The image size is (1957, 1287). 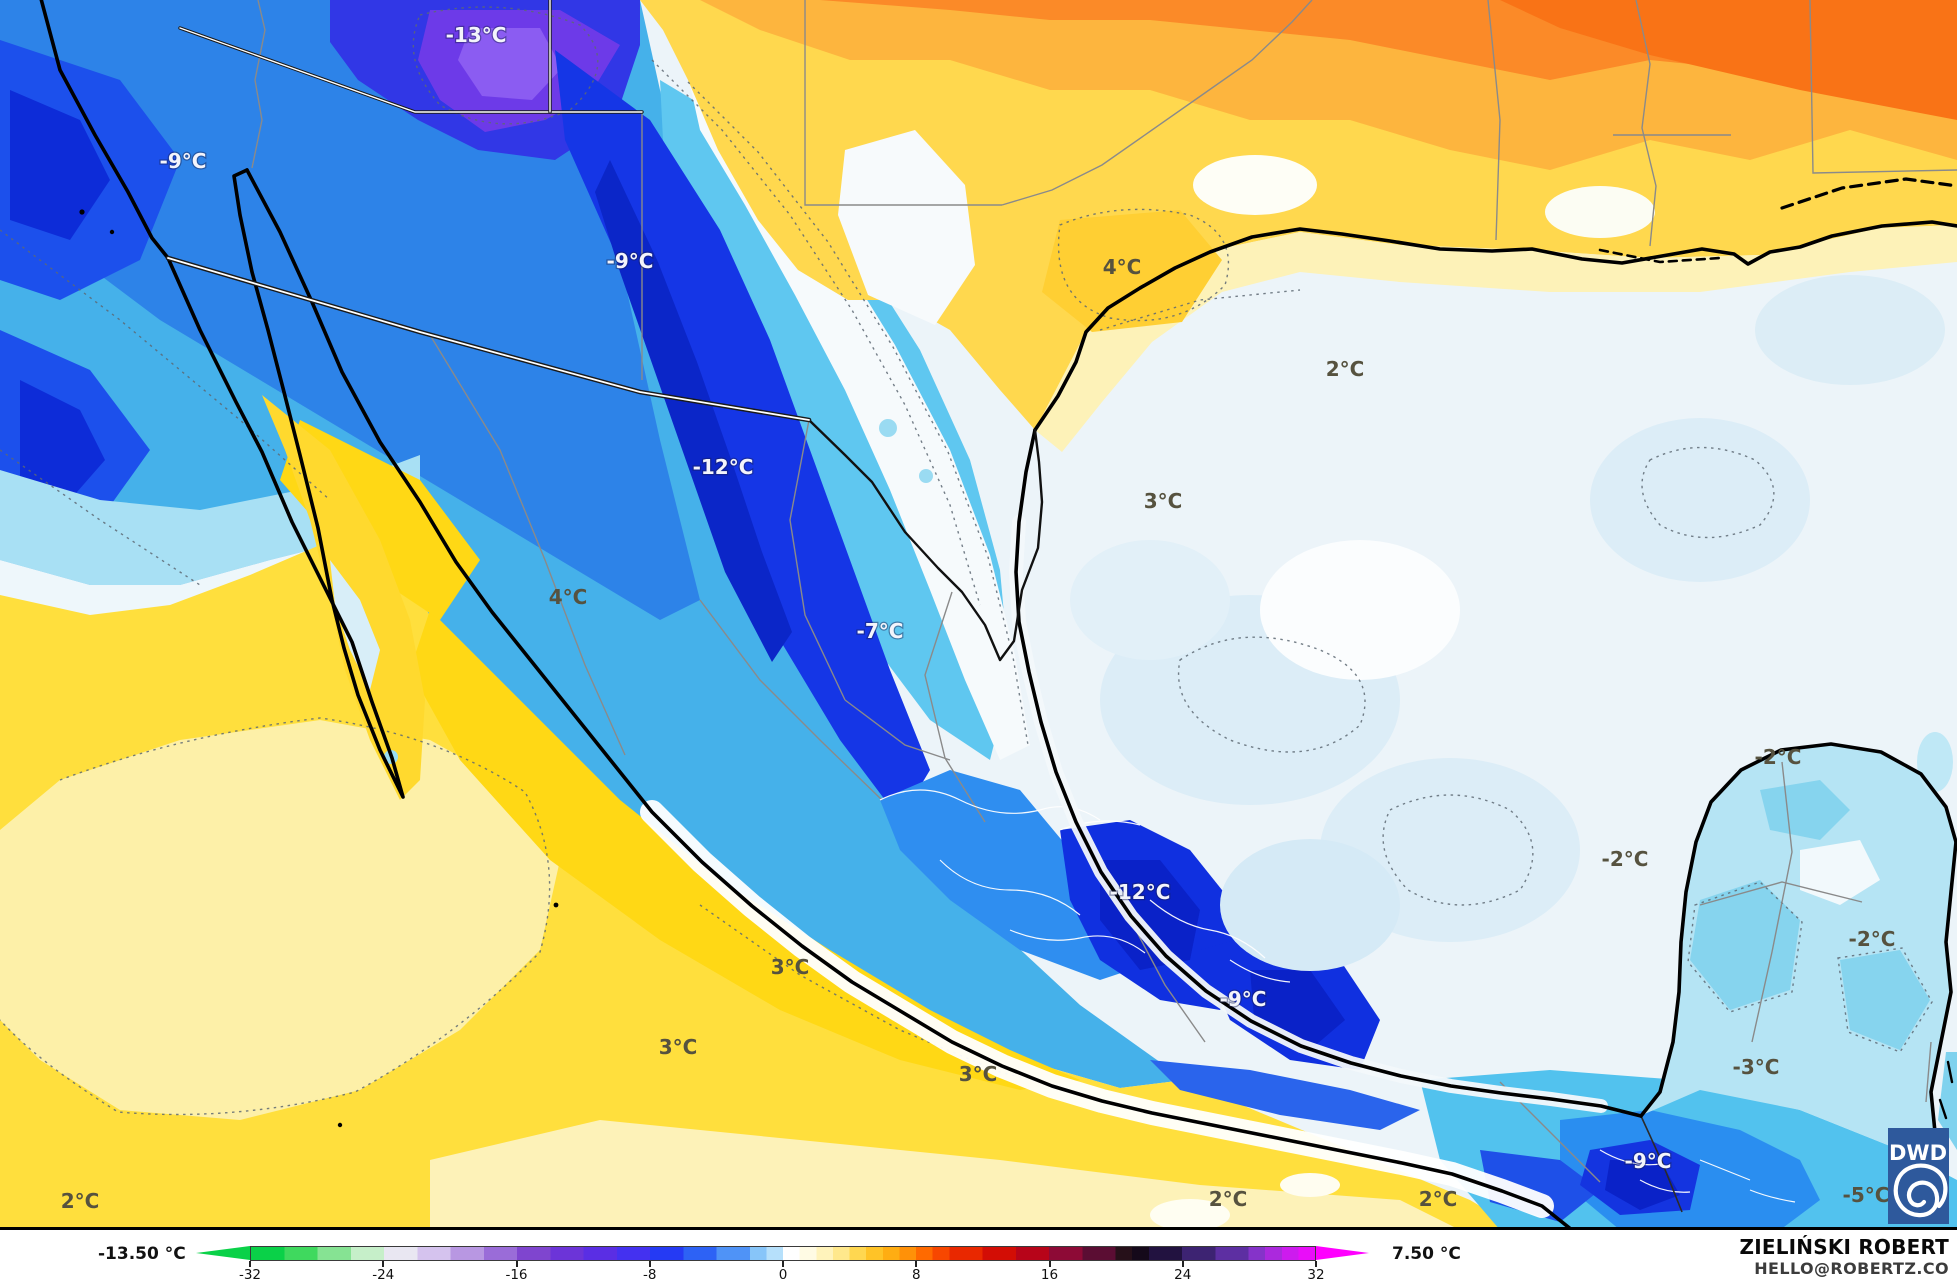 I want to click on colorbar-tick-label: -24, so click(x=383, y=1275).